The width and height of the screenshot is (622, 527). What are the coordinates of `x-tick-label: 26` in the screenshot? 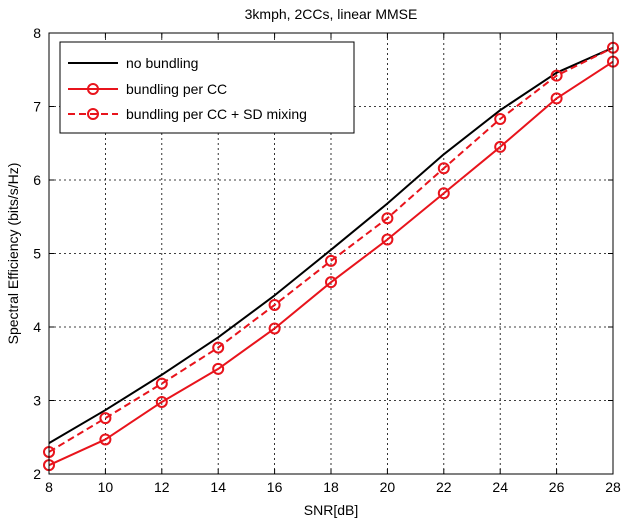 It's located at (557, 487).